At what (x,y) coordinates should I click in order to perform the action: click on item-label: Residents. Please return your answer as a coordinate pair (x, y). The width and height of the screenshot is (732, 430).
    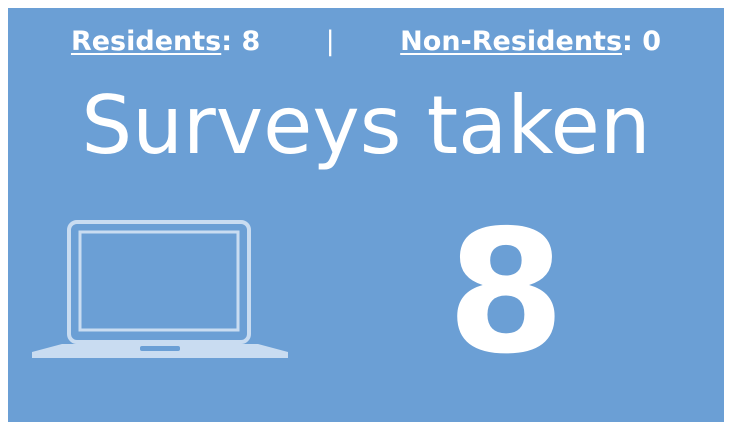
    Looking at the image, I should click on (146, 41).